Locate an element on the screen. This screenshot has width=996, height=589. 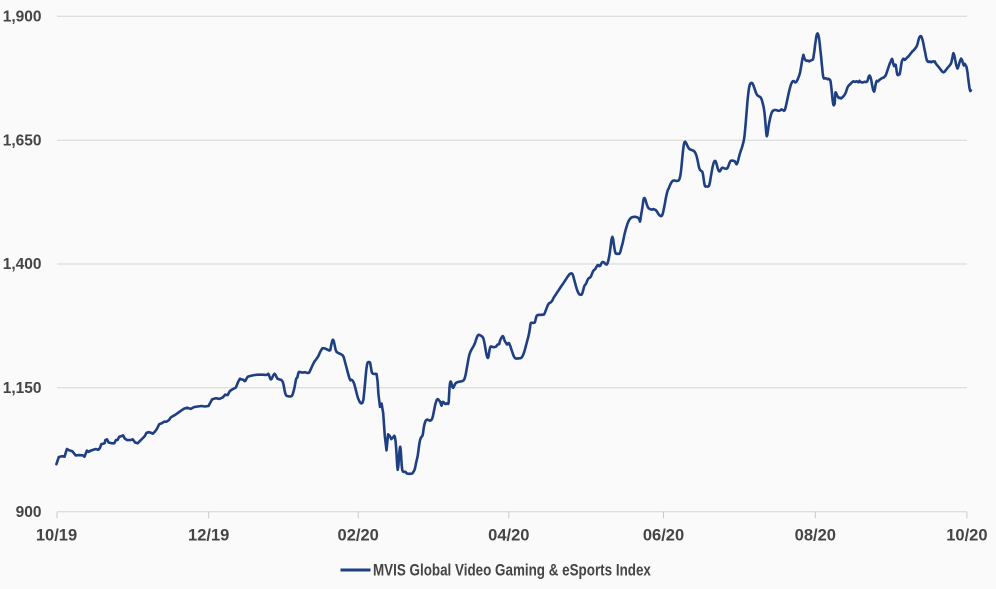
svg-text: 06/20 is located at coordinates (663, 536).